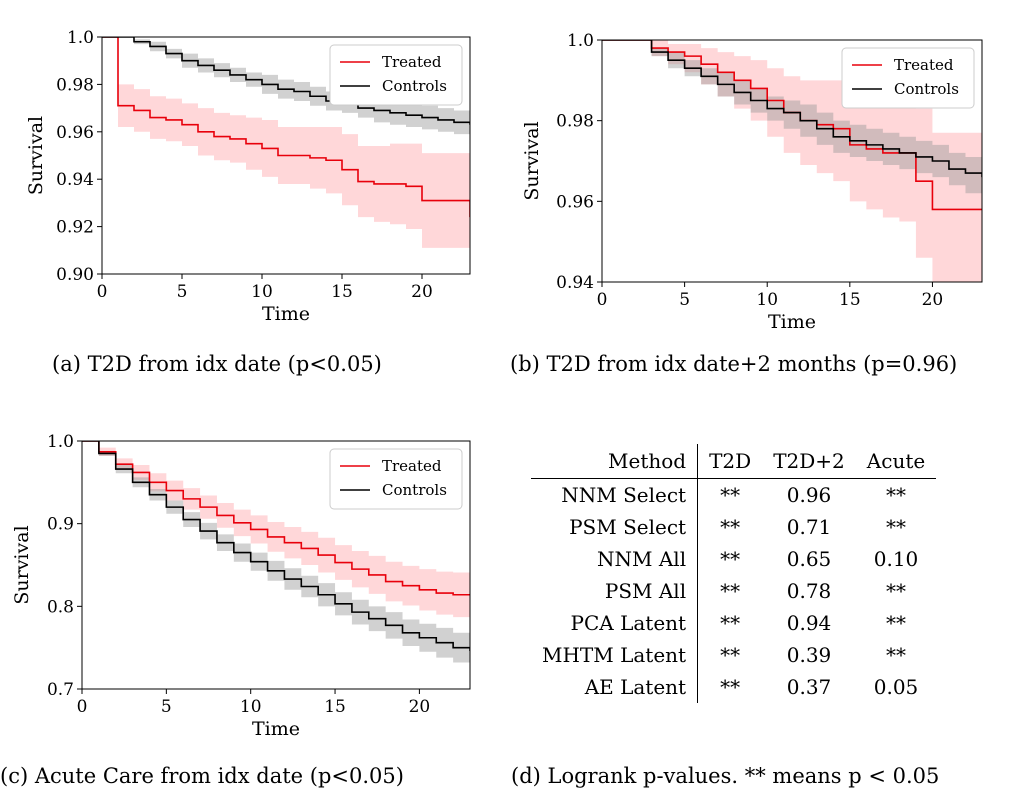 The width and height of the screenshot is (1016, 806). What do you see at coordinates (60, 525) in the screenshot?
I see `y-tick-label: 0.9` at bounding box center [60, 525].